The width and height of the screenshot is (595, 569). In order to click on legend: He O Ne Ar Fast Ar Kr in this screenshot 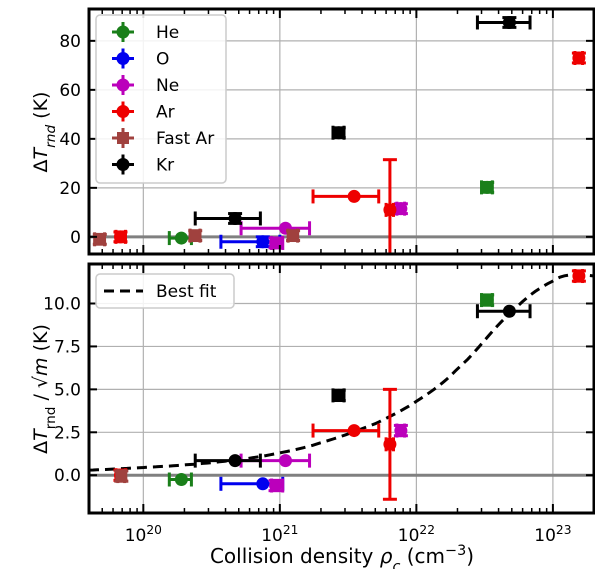, I will do `click(161, 99)`.